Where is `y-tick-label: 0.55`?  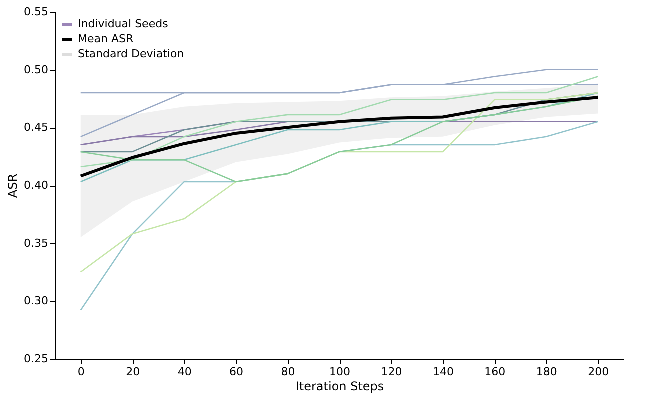 y-tick-label: 0.55 is located at coordinates (36, 12).